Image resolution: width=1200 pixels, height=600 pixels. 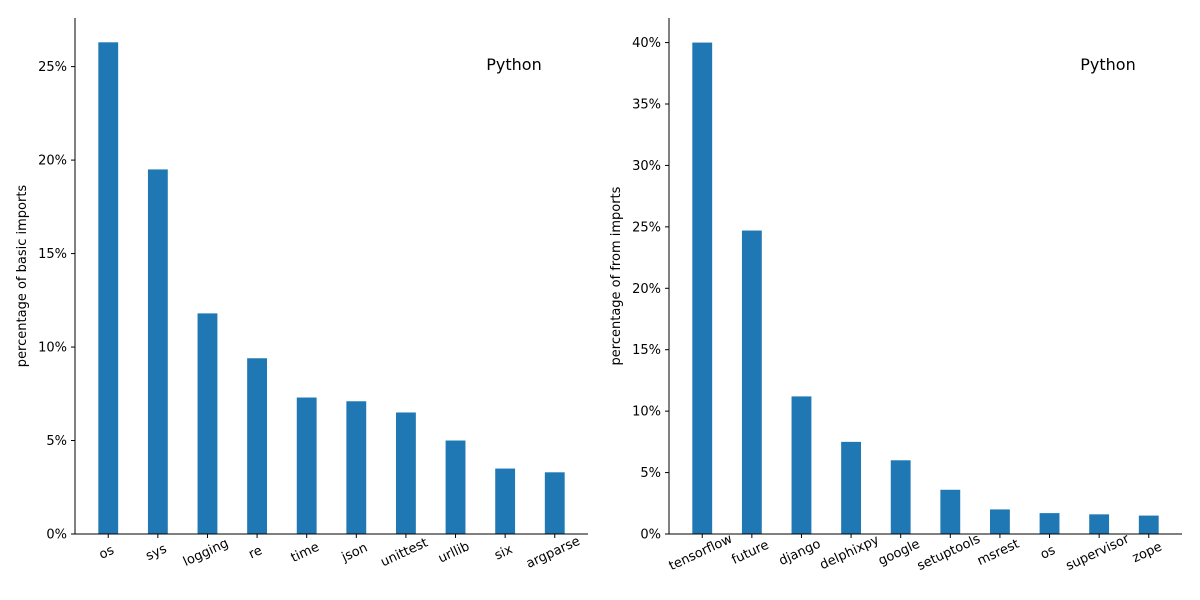 What do you see at coordinates (850, 552) in the screenshot?
I see `x-tick-label: delphixpy` at bounding box center [850, 552].